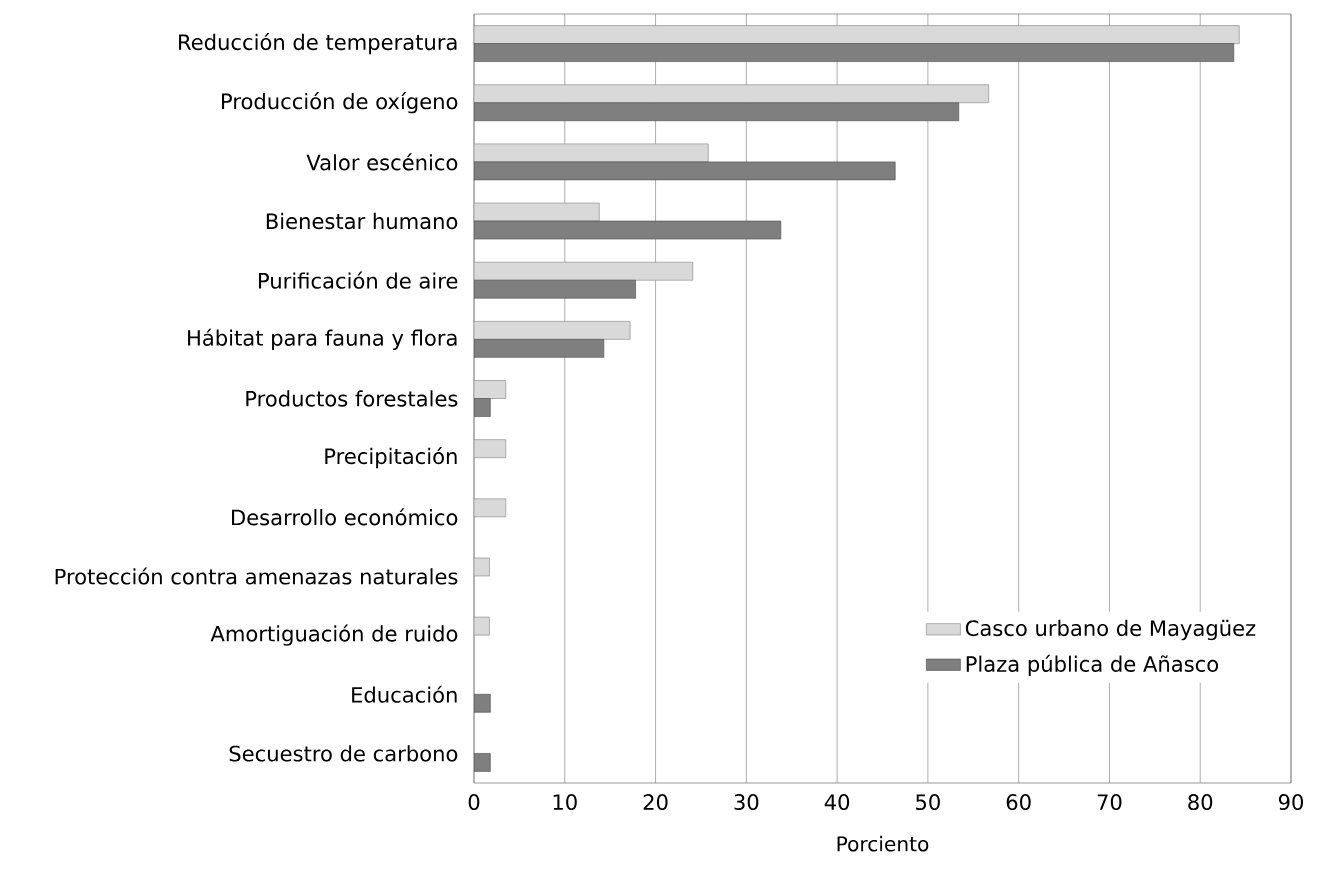 This screenshot has height=876, width=1317. I want to click on y-tick-label: Hábitat para fauna y flora, so click(322, 339).